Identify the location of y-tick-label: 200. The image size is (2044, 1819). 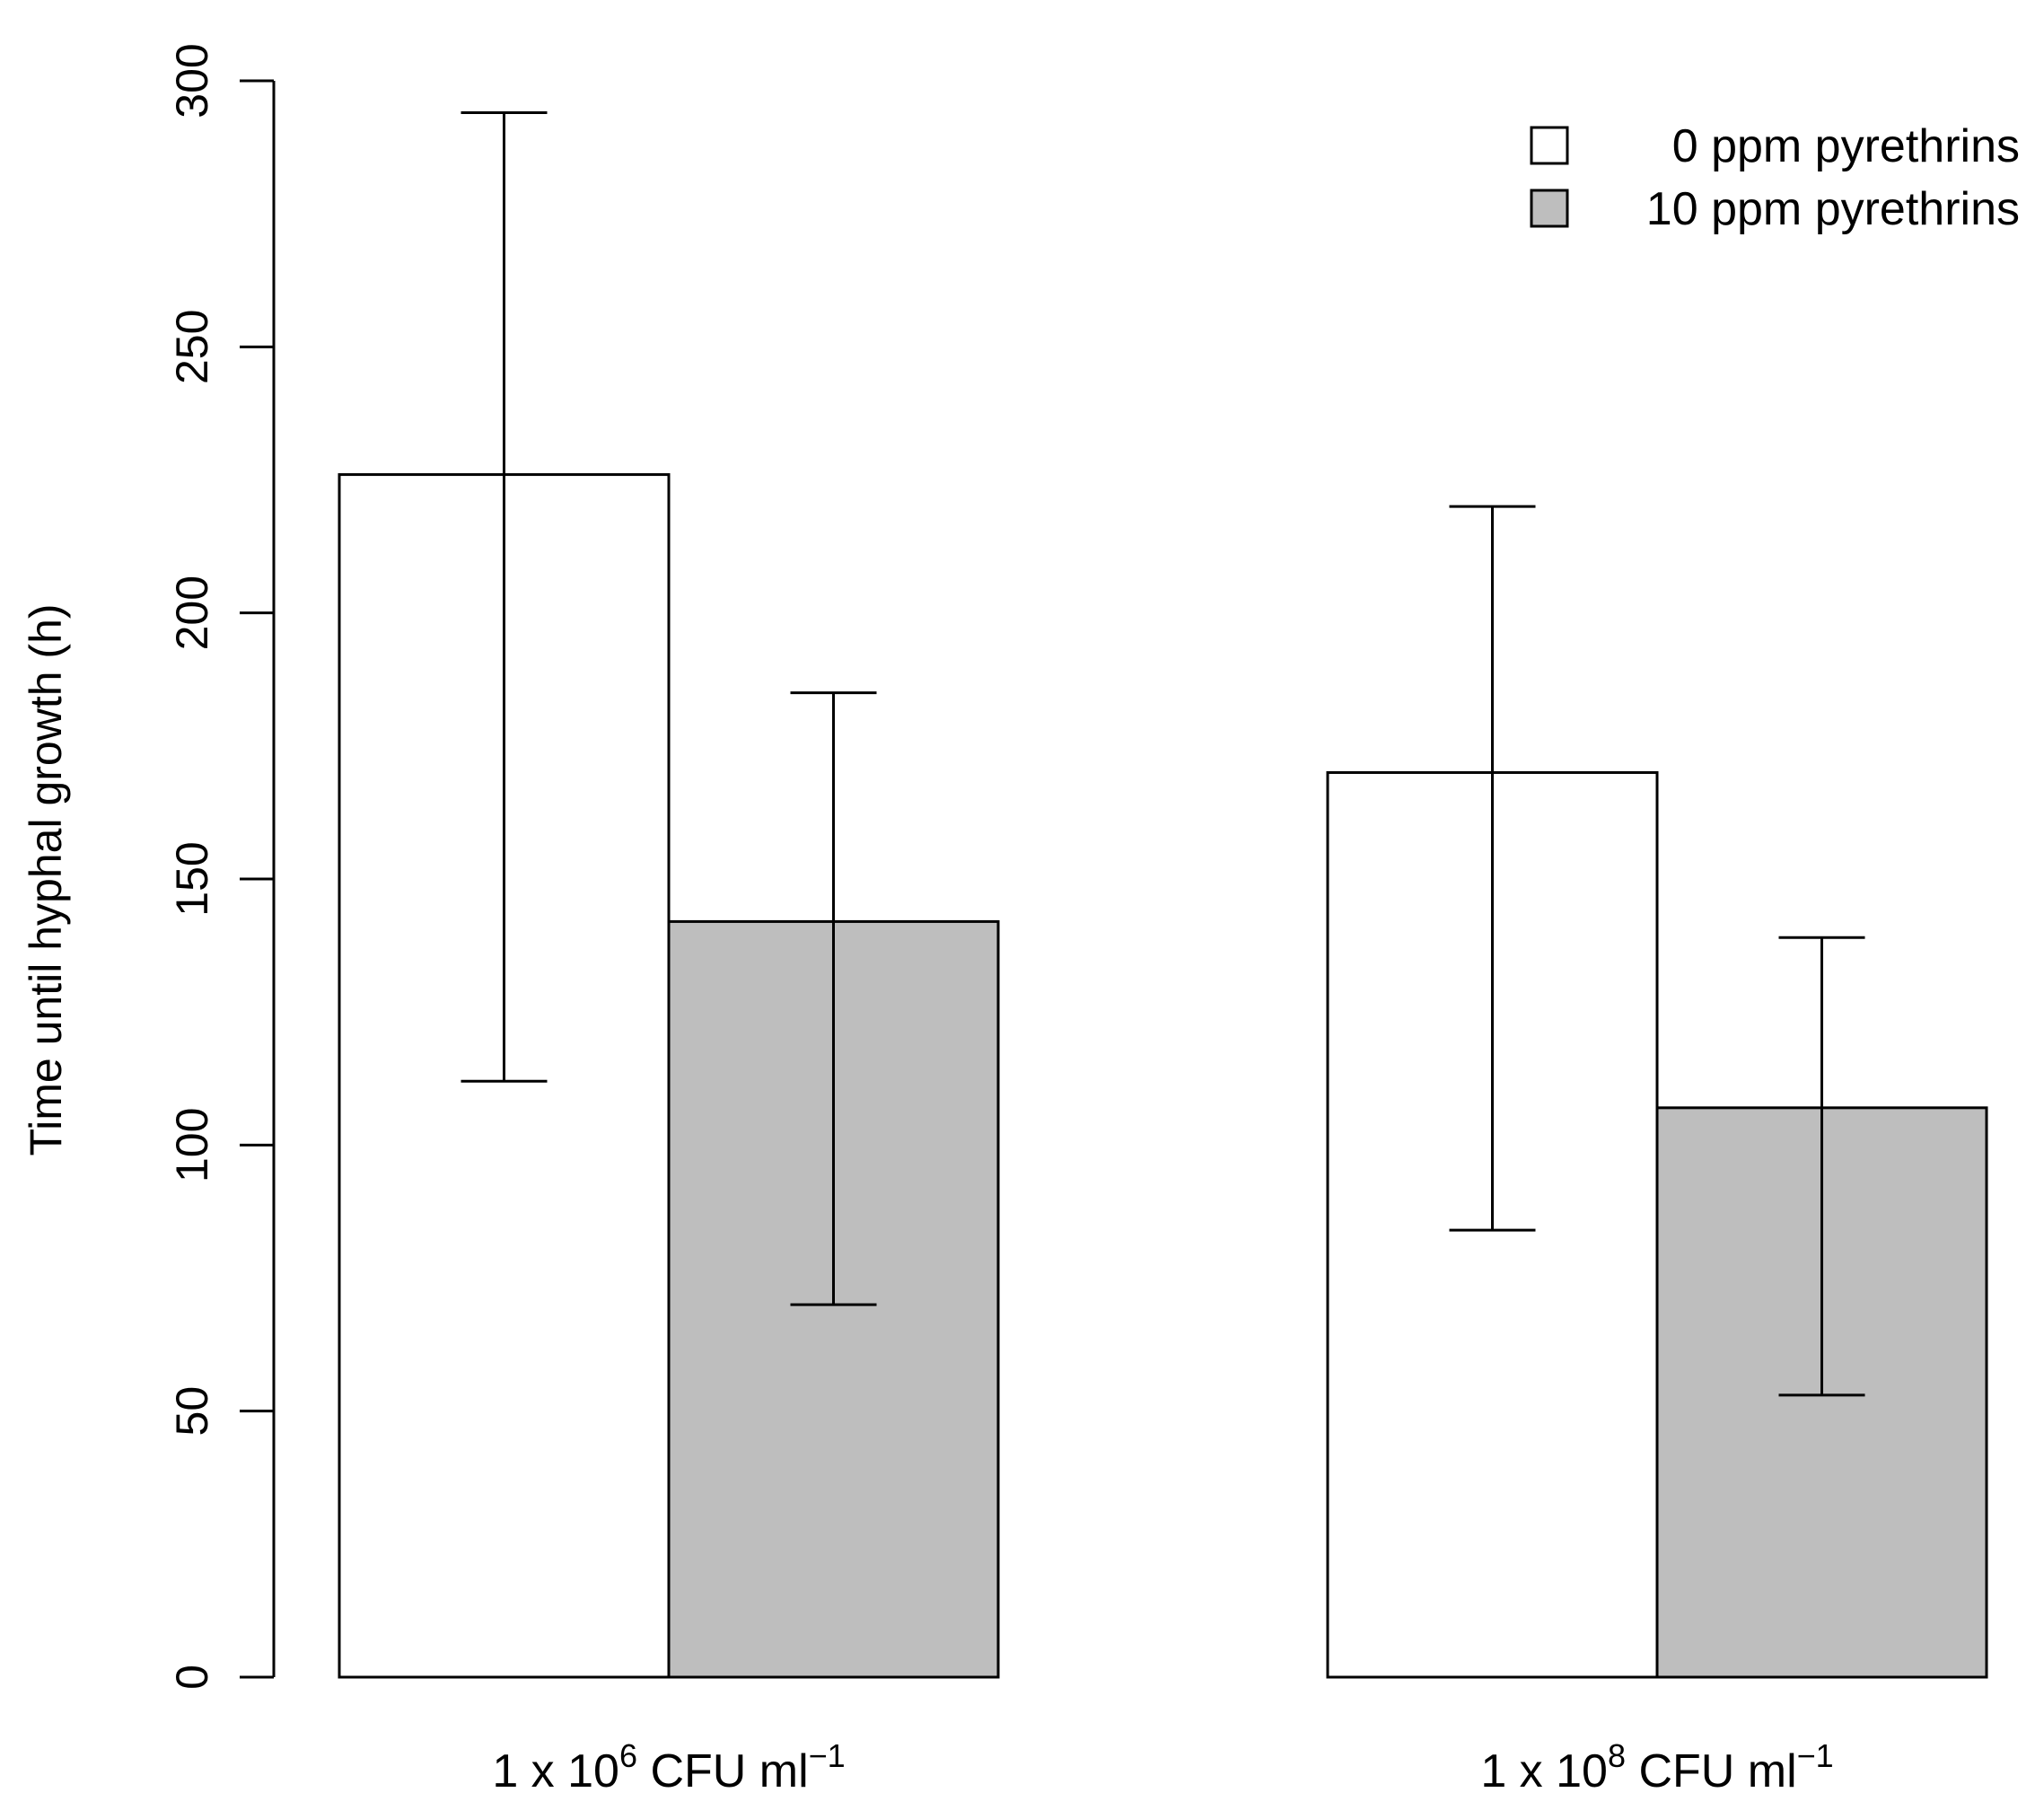
(192, 613).